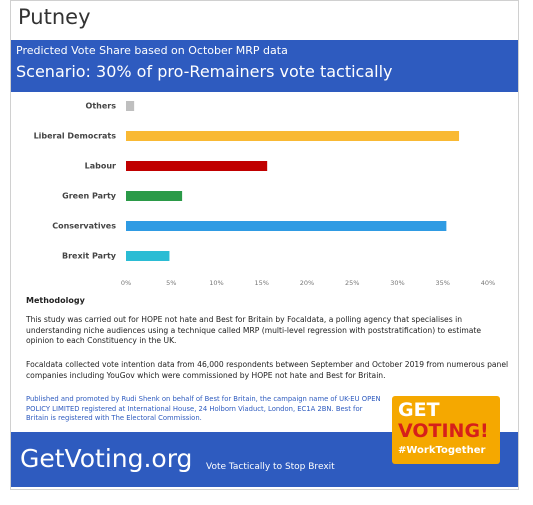 This screenshot has height=505, width=533. What do you see at coordinates (270, 467) in the screenshot?
I see `footer-slogan: Vote Tactically to Stop Brexit` at bounding box center [270, 467].